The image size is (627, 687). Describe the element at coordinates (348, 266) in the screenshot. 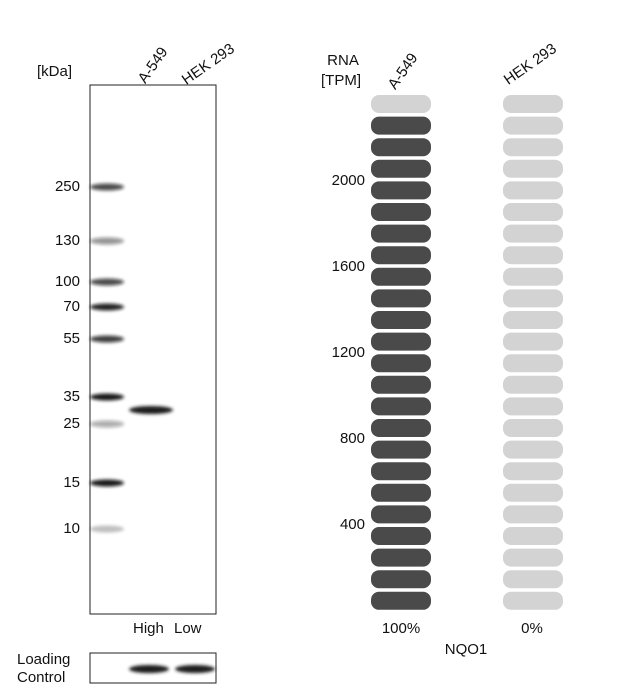

I see `scale-label: 1600` at that location.